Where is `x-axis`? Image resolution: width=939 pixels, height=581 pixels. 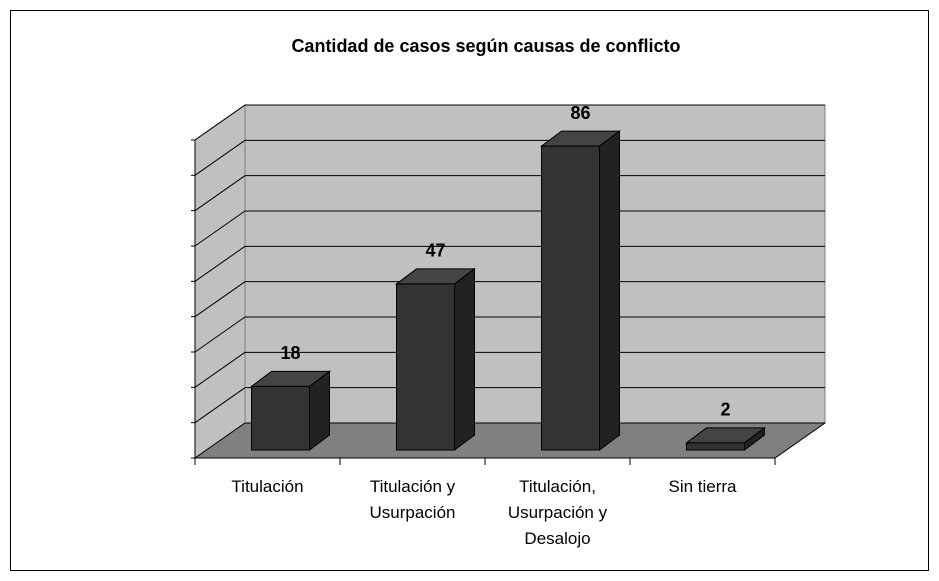 x-axis is located at coordinates (510, 440).